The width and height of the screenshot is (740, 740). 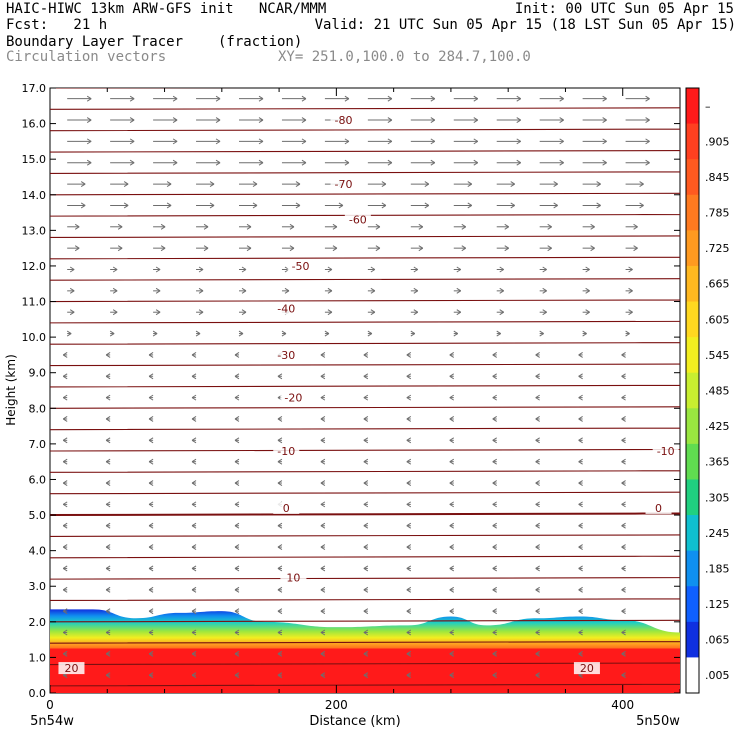 I want to click on y-tick-label: 3.0, so click(x=38, y=586).